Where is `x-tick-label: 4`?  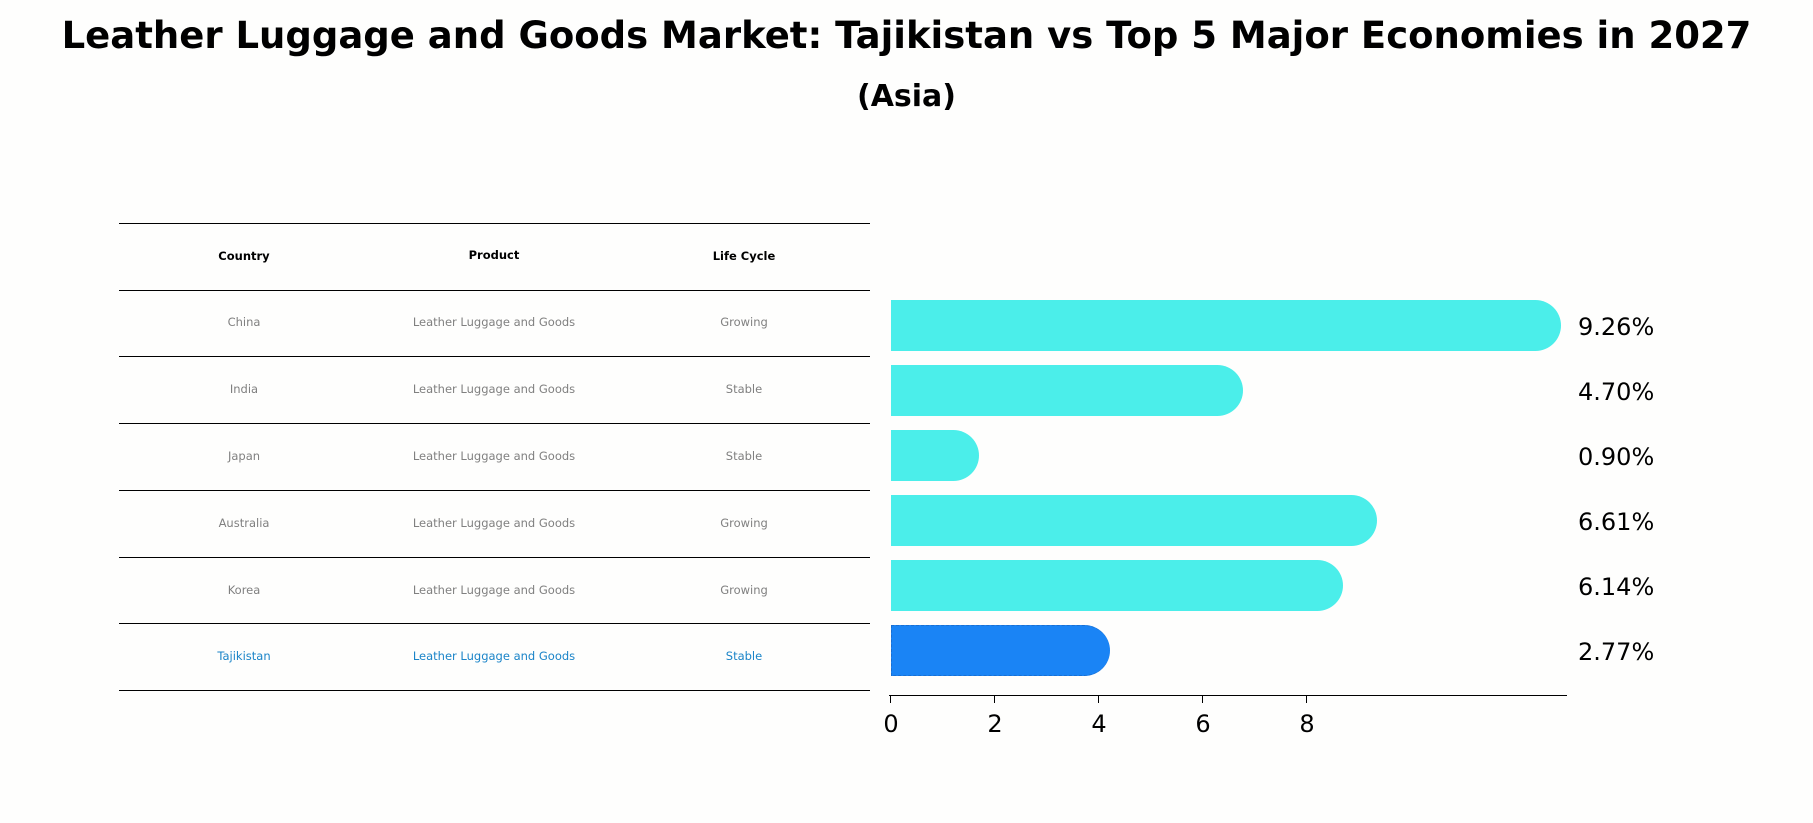 x-tick-label: 4 is located at coordinates (1099, 724).